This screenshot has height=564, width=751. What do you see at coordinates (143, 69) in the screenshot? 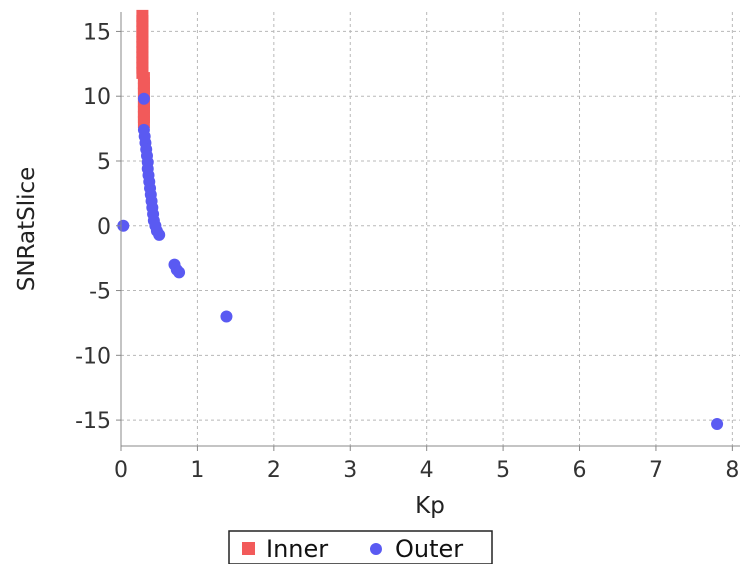
I see `series-inner` at bounding box center [143, 69].